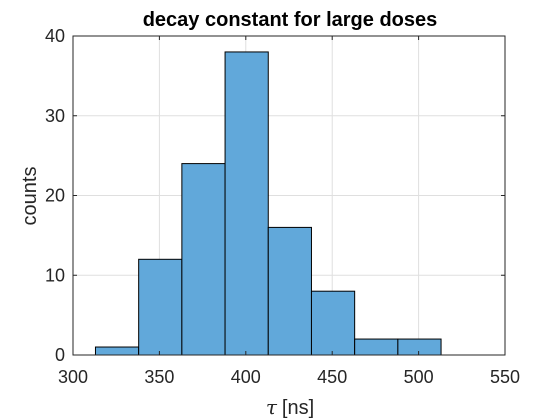 This screenshot has width=560, height=420. What do you see at coordinates (505, 377) in the screenshot?
I see `x-tick-label: 550` at bounding box center [505, 377].